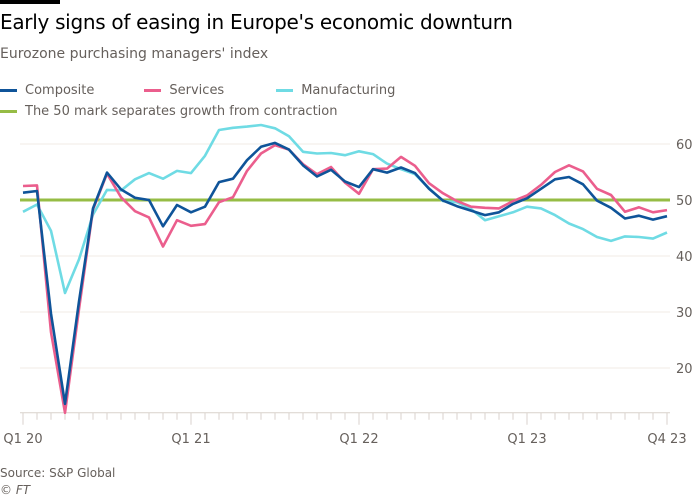 This screenshot has height=500, width=700. What do you see at coordinates (22, 439) in the screenshot?
I see `x-tick-label: Q1 20` at bounding box center [22, 439].